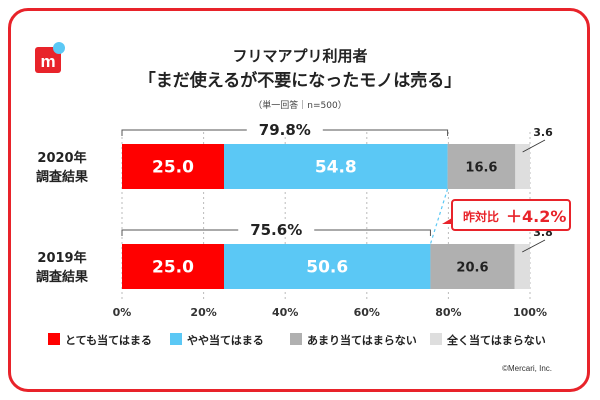  Describe the element at coordinates (367, 312) in the screenshot. I see `x-tick-label: 60%` at that location.